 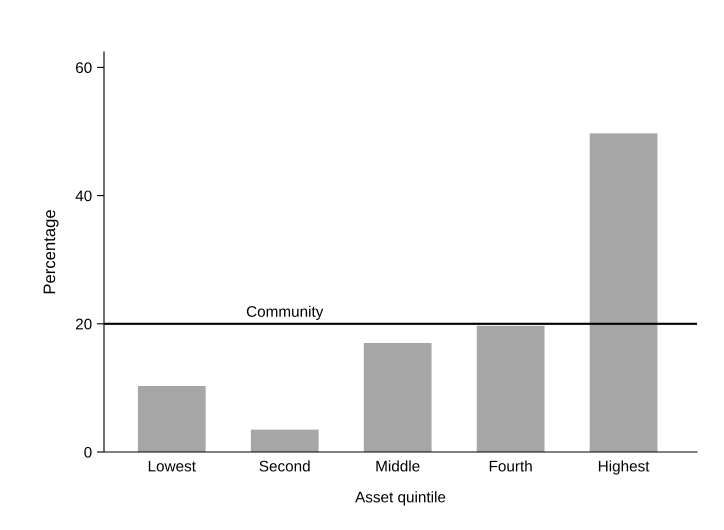 I want to click on x-tick-label: Middle, so click(x=398, y=466).